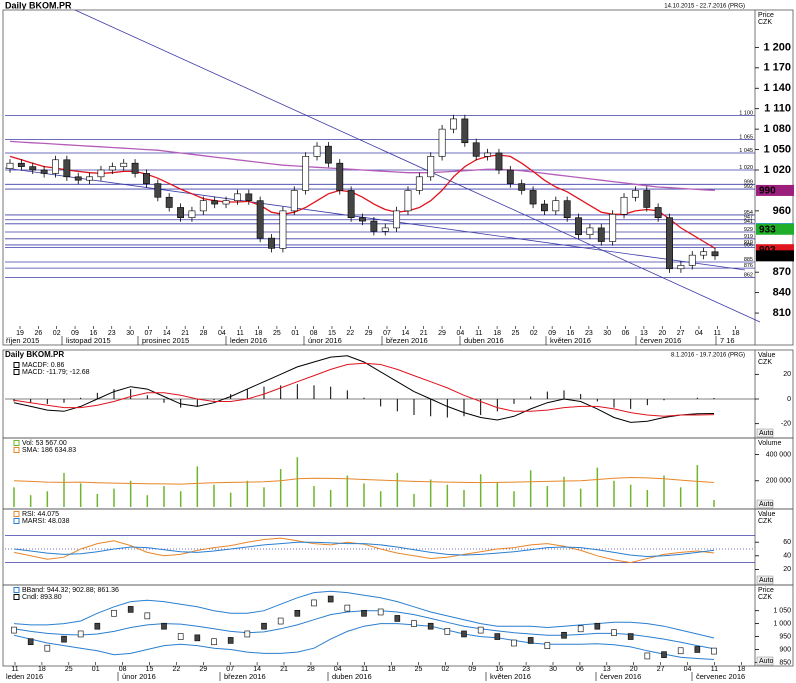 The height and width of the screenshot is (683, 796). What do you see at coordinates (777, 68) in the screenshot?
I see `y-tick-label: 1 170` at bounding box center [777, 68].